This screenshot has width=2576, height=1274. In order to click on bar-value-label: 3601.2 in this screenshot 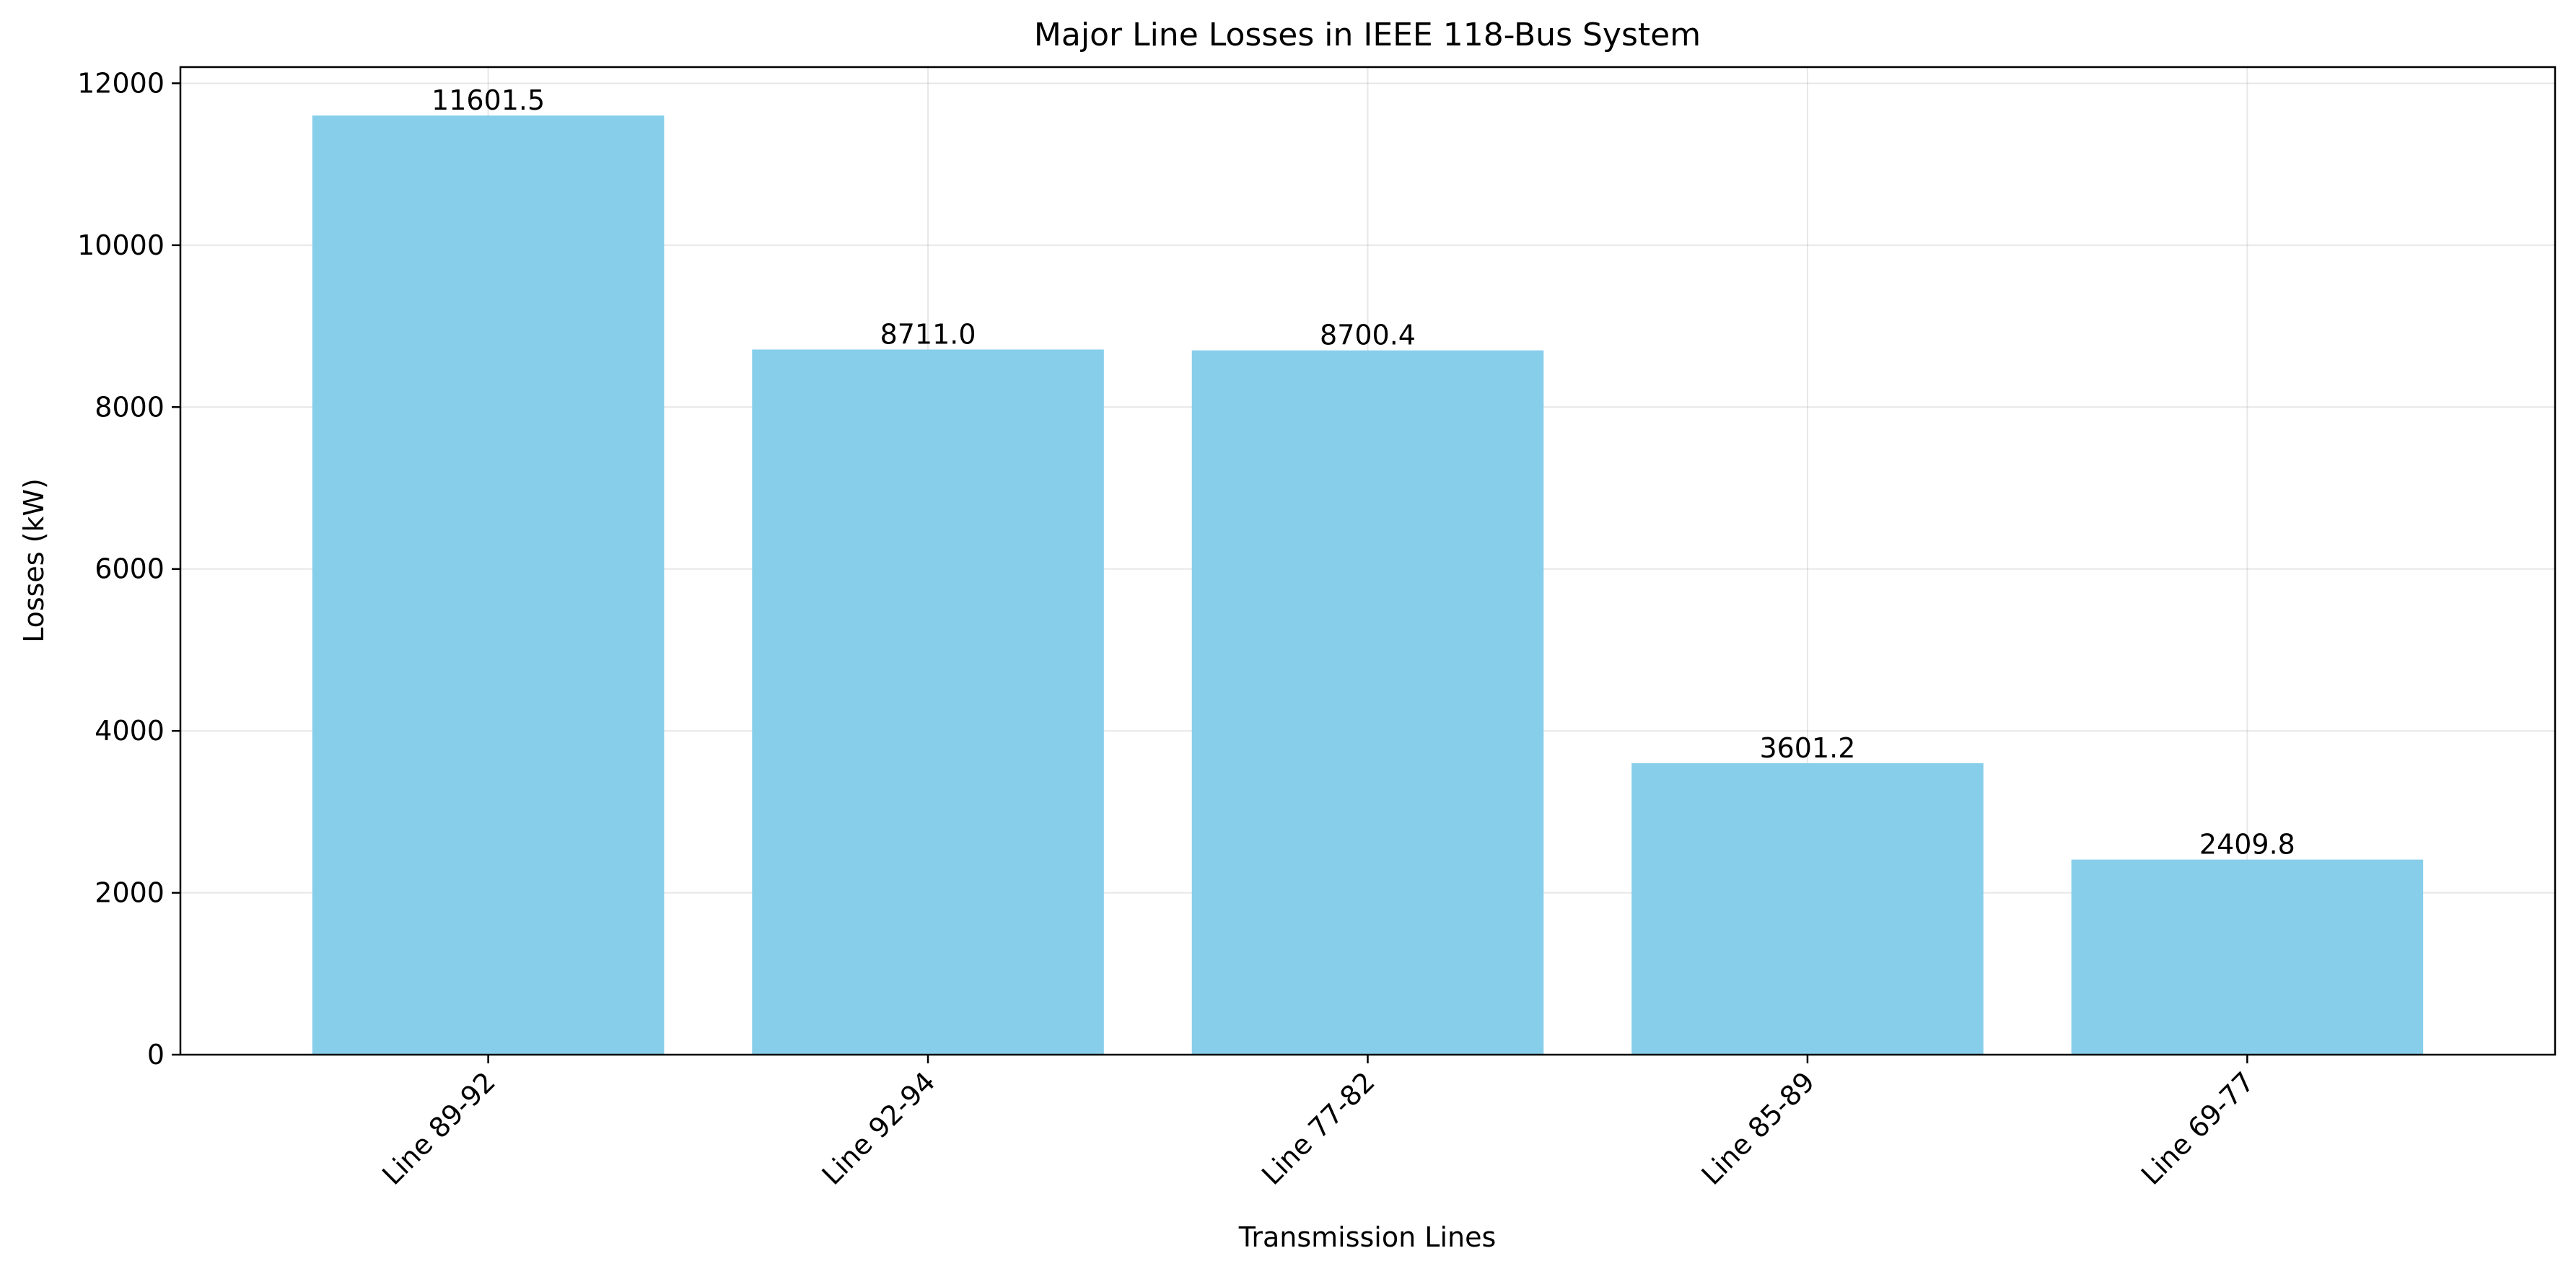, I will do `click(1807, 748)`.